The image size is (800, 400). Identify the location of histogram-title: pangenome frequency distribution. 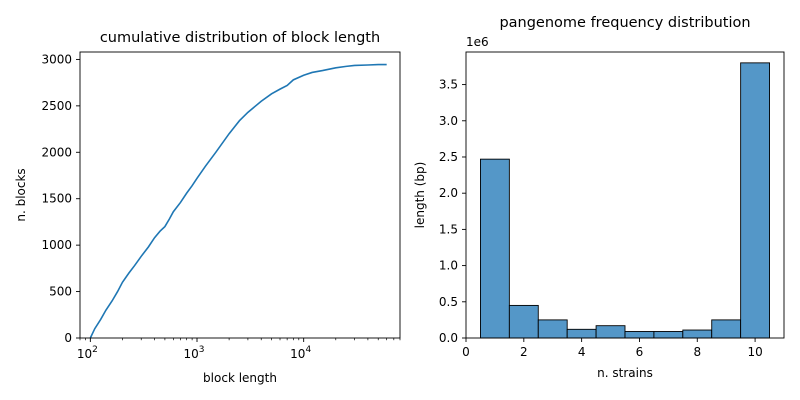
(624, 23).